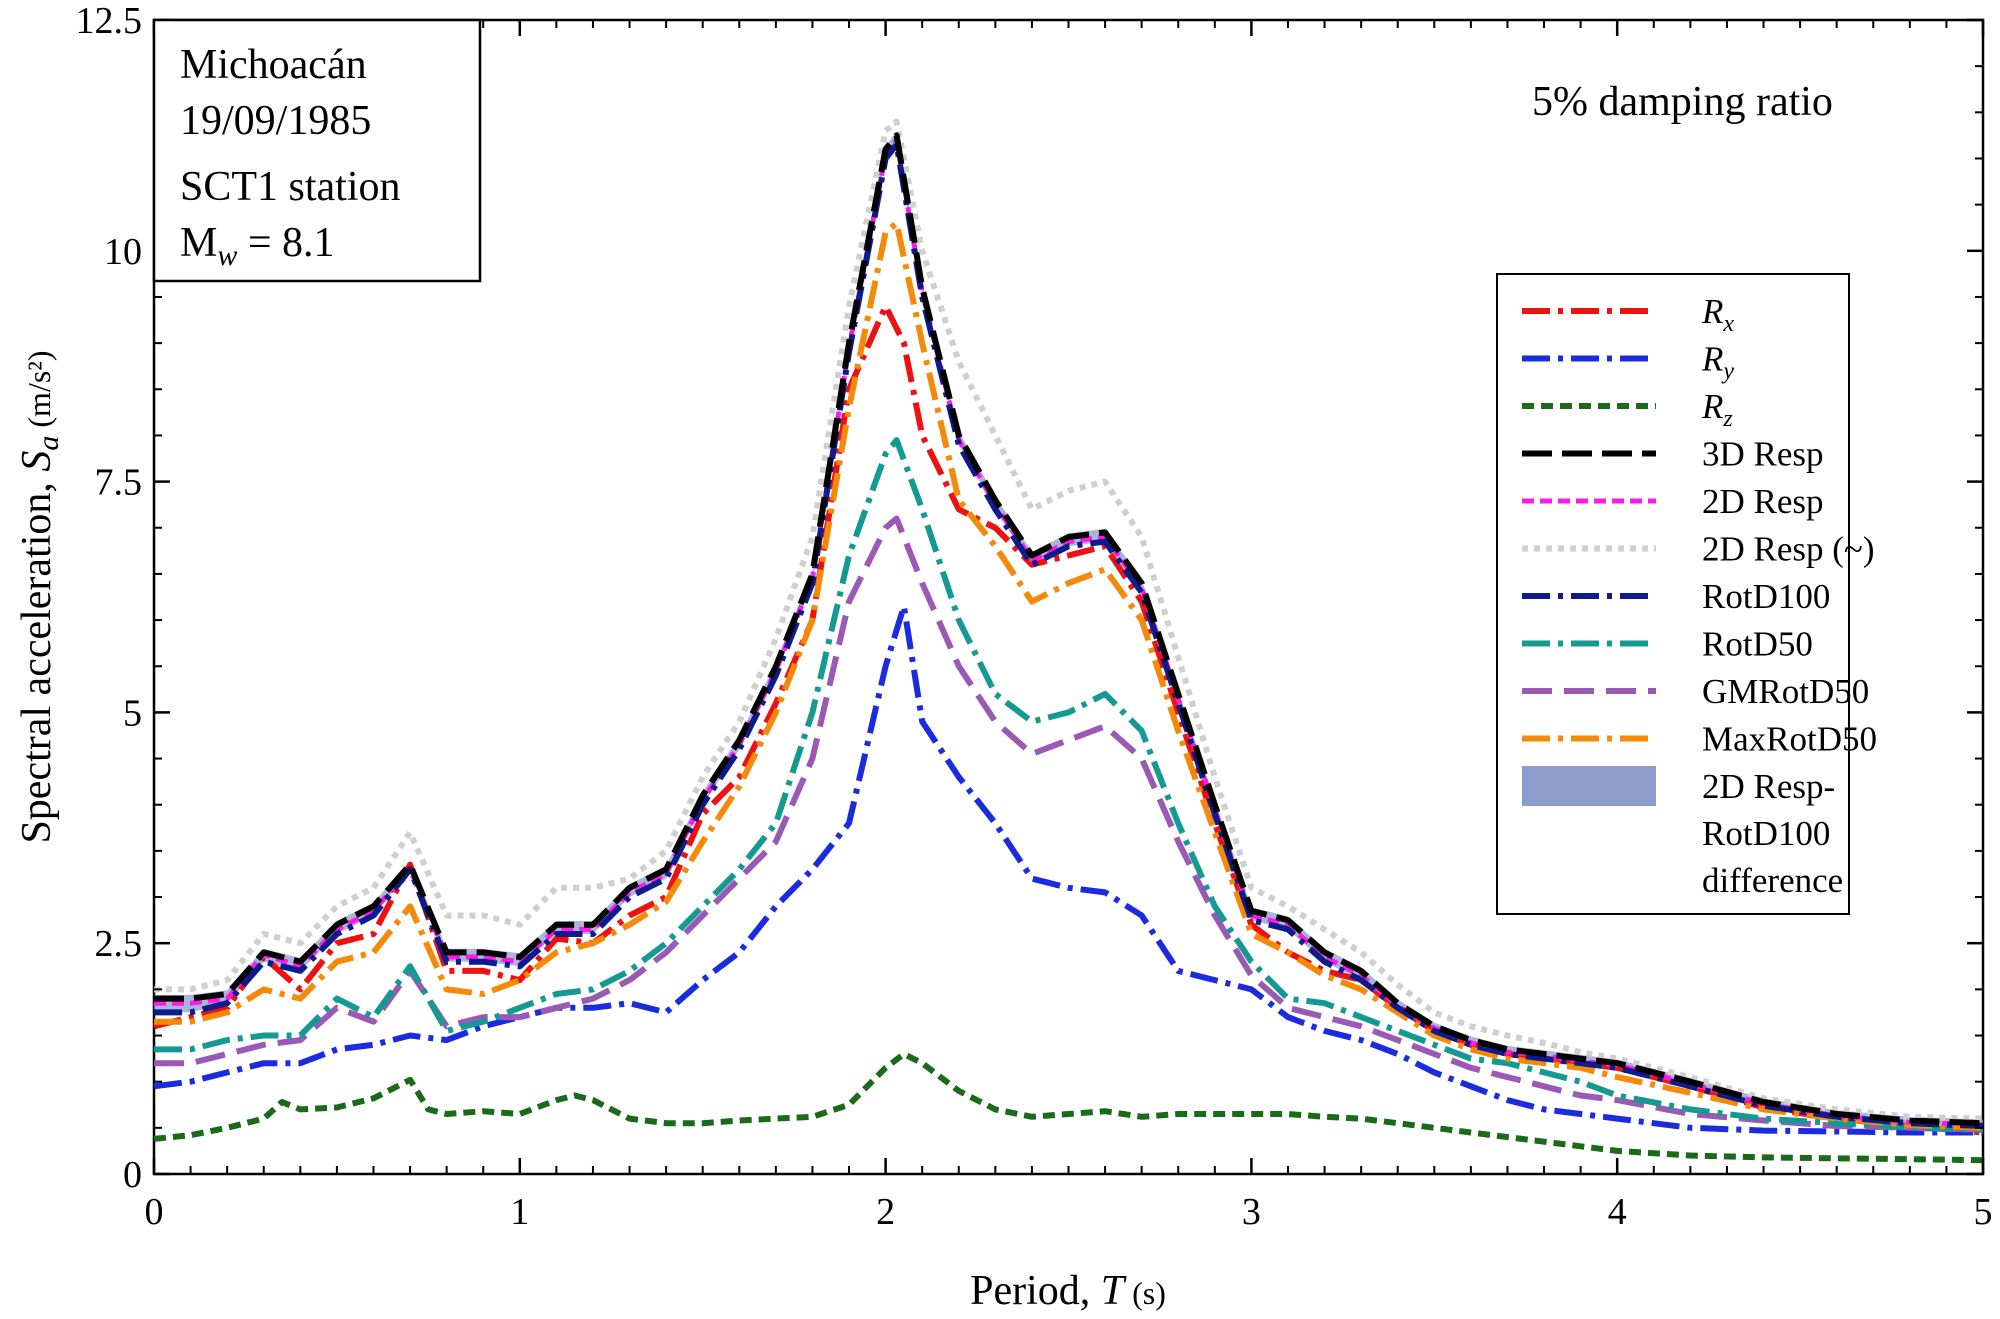 The height and width of the screenshot is (1319, 2000). I want to click on legend-label-difference-band: 2D Resp-, so click(1768, 786).